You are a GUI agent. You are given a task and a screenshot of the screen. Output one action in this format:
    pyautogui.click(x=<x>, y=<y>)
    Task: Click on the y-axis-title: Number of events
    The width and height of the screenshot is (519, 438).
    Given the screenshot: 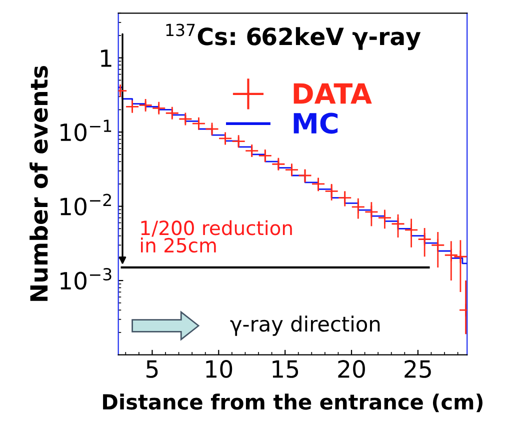 What is the action you would take?
    pyautogui.click(x=39, y=183)
    